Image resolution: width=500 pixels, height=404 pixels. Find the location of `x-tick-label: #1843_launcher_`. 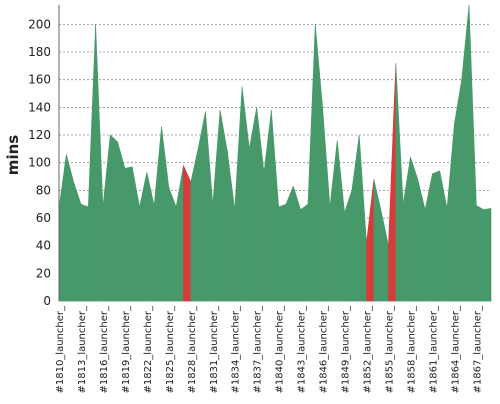

x-tick-label: #1843_launcher_ is located at coordinates (302, 349).